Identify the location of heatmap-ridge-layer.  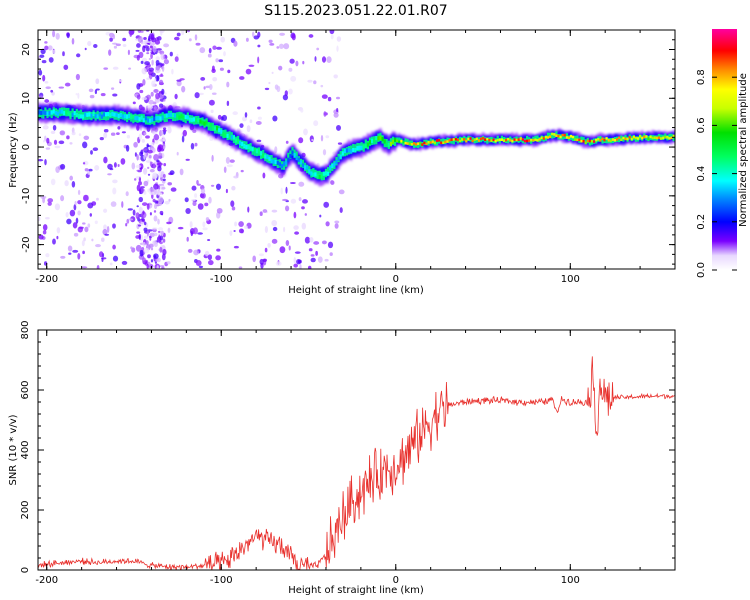
(356, 144).